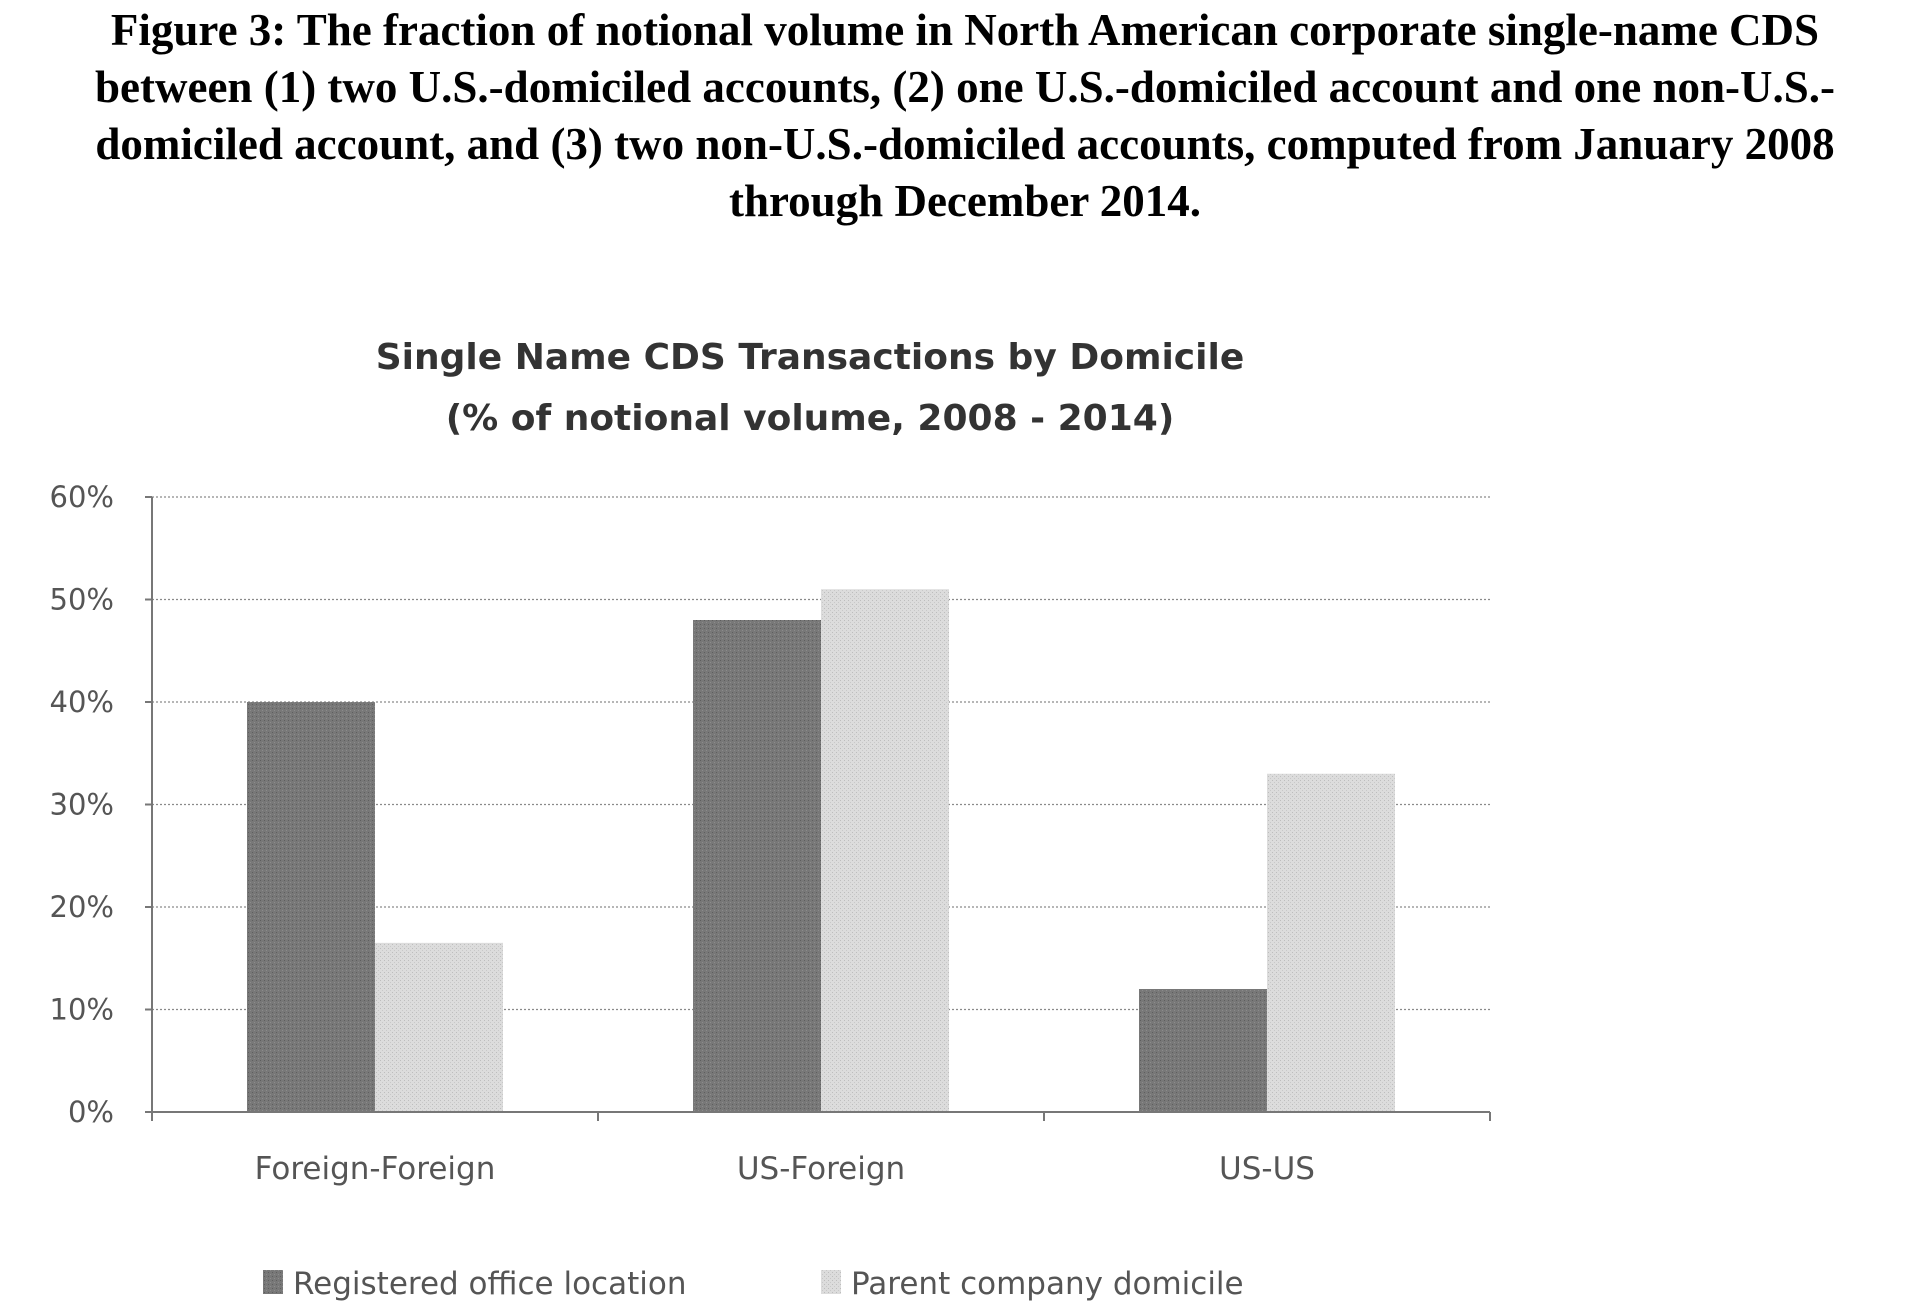  I want to click on y-tick-label: 30%, so click(82, 805).